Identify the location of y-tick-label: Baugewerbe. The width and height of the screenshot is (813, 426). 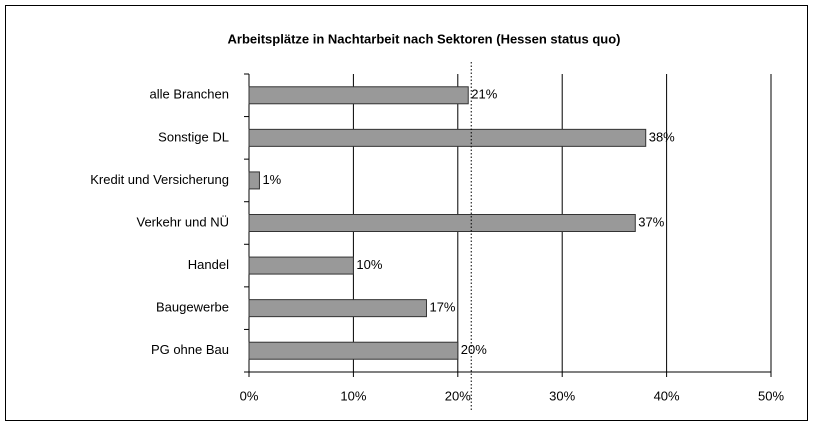
(192, 307).